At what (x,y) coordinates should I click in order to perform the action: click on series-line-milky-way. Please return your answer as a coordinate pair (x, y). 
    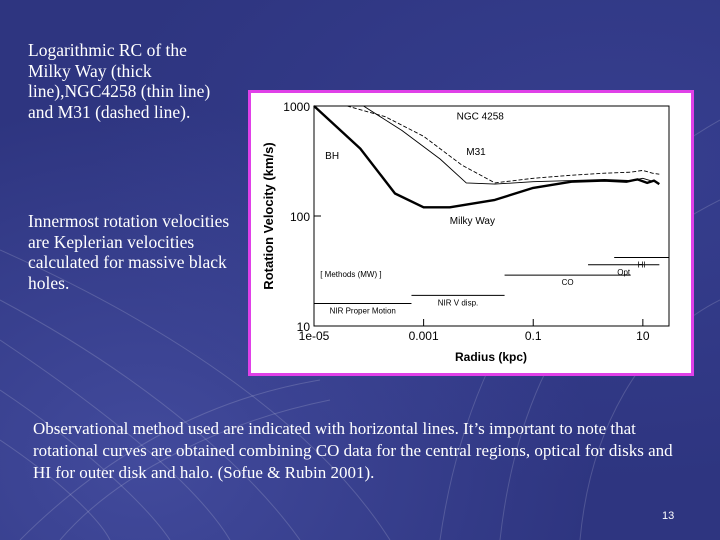
    Looking at the image, I should click on (486, 157).